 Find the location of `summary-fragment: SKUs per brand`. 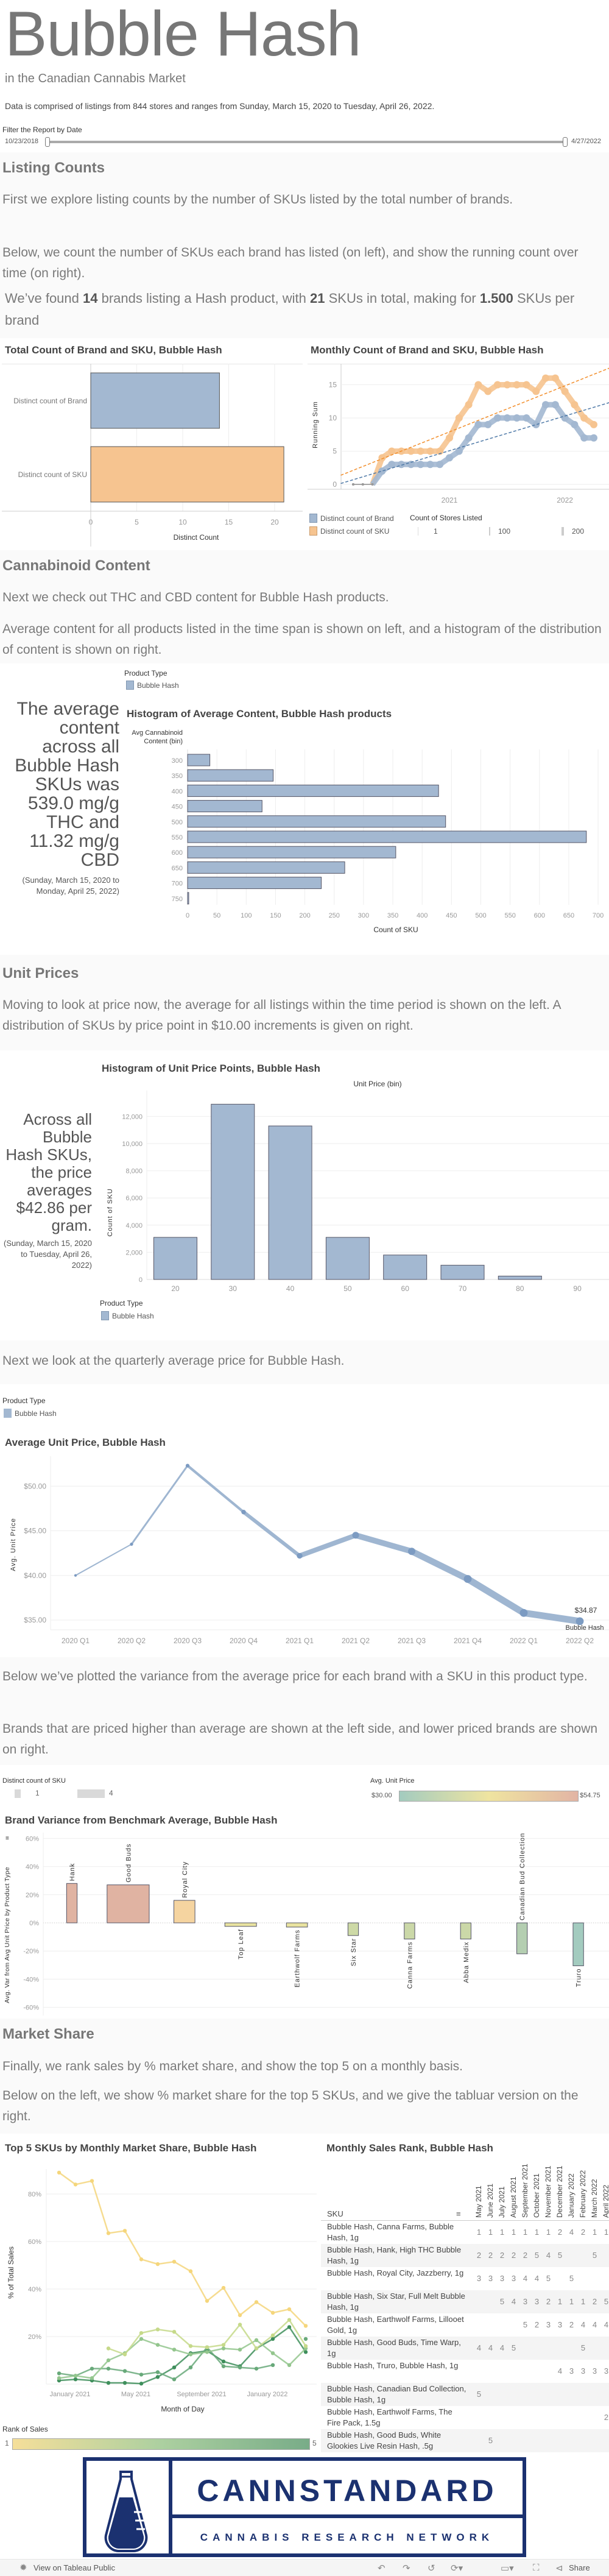

summary-fragment: SKUs per brand is located at coordinates (290, 309).